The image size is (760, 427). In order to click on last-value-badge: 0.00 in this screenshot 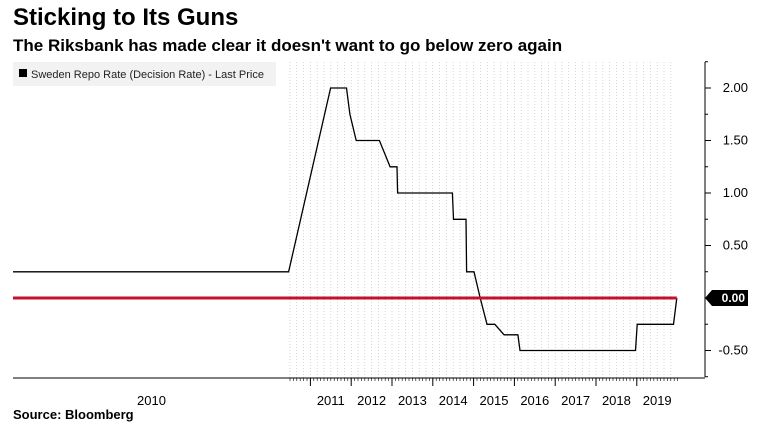, I will do `click(726, 298)`.